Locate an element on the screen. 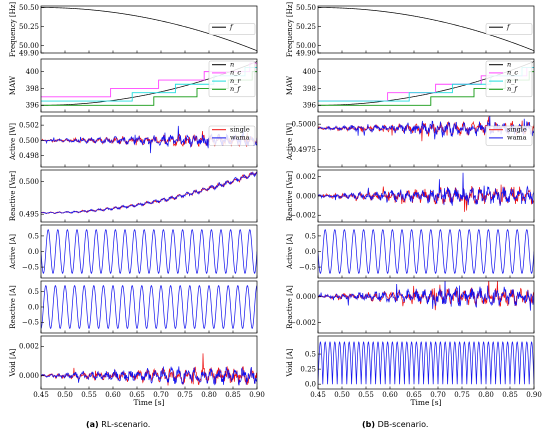 The image size is (550, 436). legend-b1: f is located at coordinates (509, 29).